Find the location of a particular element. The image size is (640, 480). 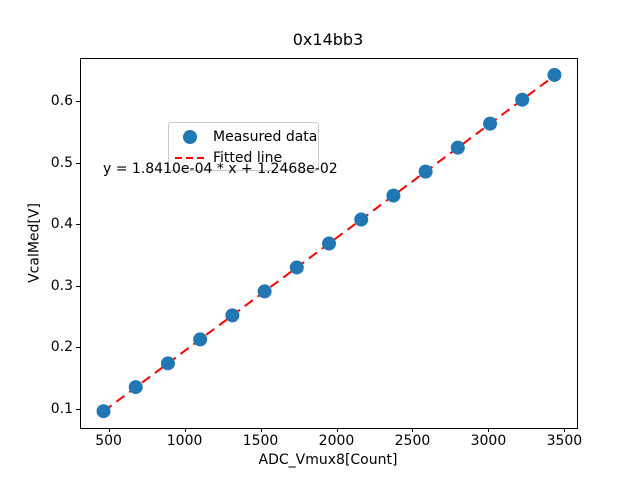

dashed-line-icon is located at coordinates (190, 157).